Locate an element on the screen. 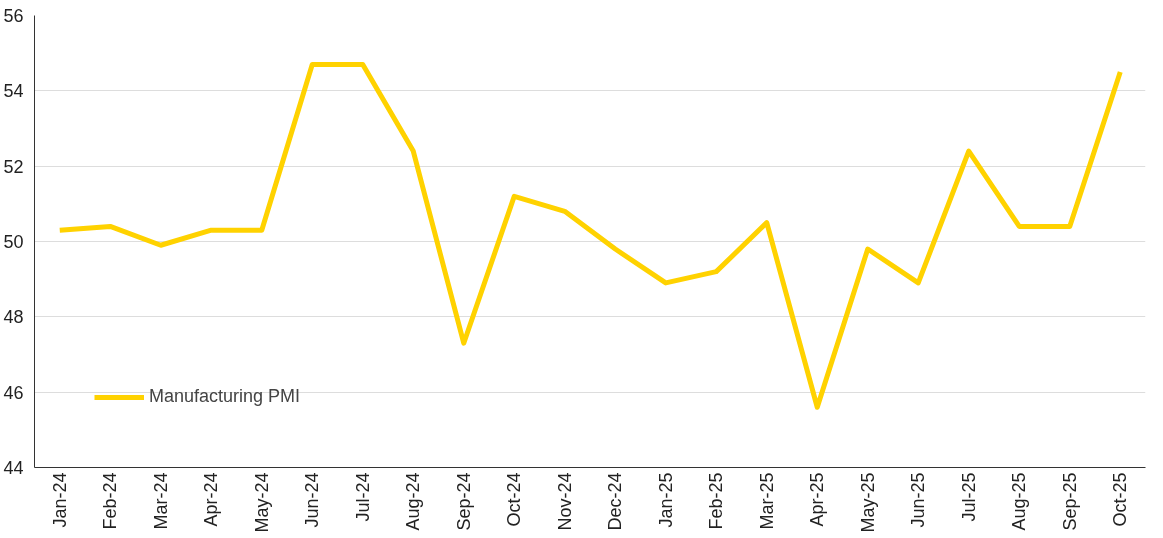  x-tick-label: May-25 is located at coordinates (867, 502).